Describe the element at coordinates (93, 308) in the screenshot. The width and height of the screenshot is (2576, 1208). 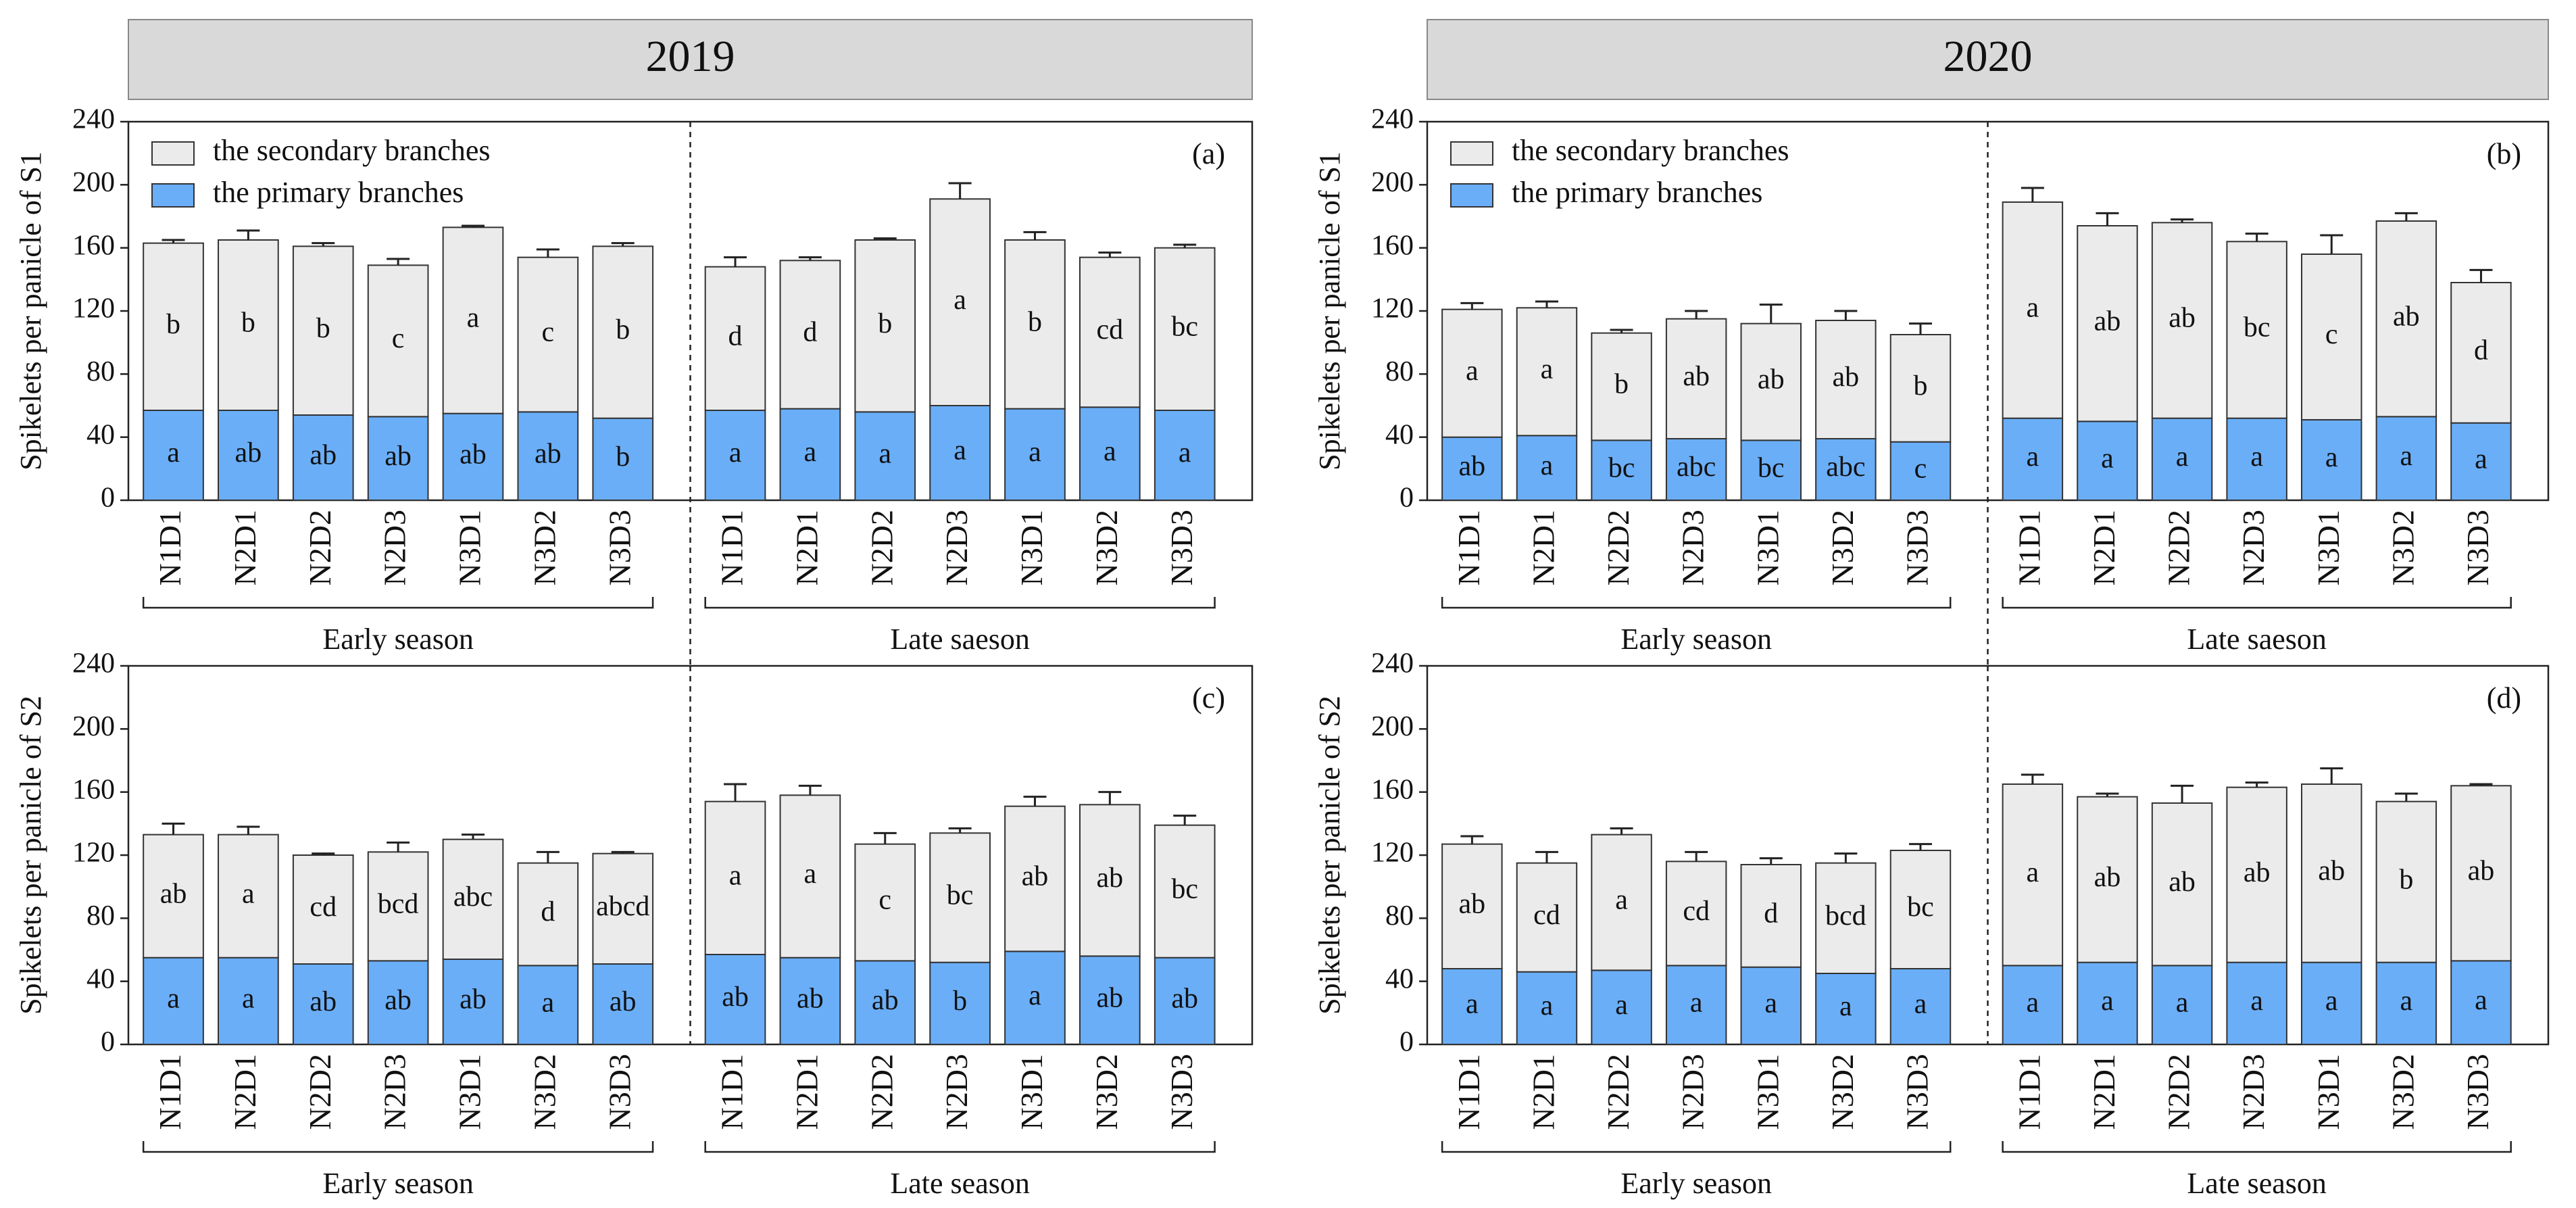
I see `y-tick-label: 120` at that location.